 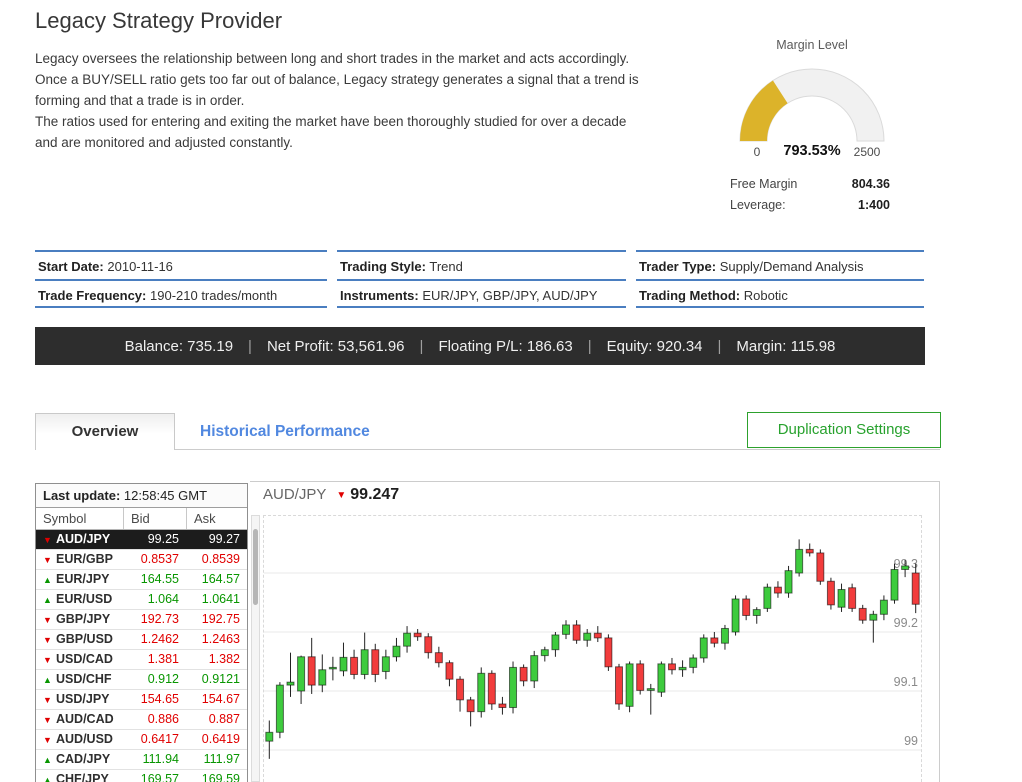 I want to click on gauge-max-label: 2500, so click(x=867, y=152).